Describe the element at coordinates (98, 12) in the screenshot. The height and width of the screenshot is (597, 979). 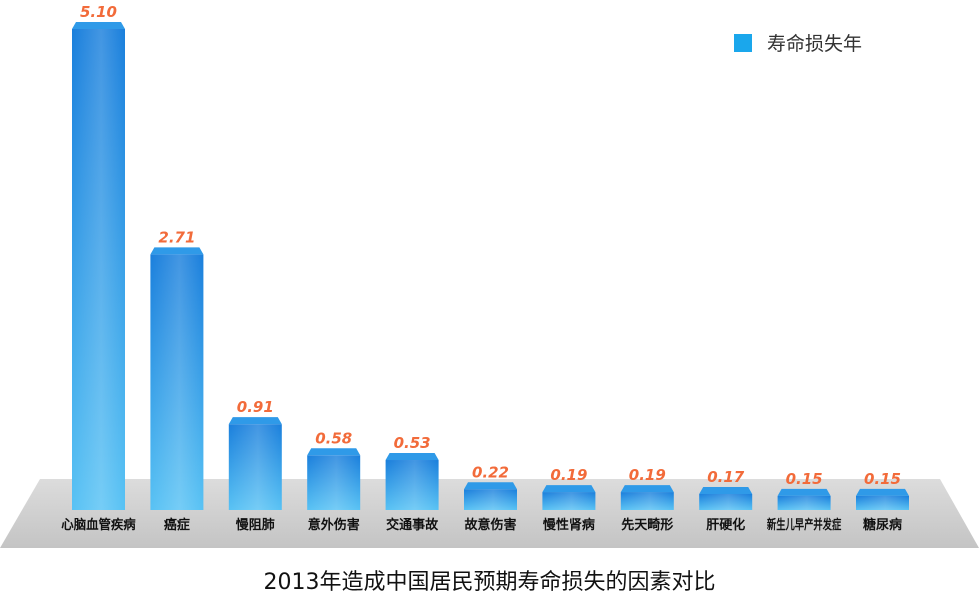
I see `bar-value-label: 5.10` at that location.